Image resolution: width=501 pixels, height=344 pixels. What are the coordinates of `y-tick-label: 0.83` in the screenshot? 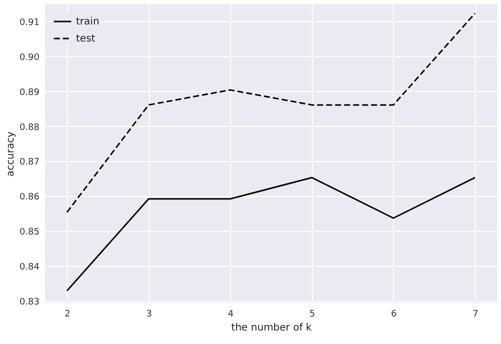 It's located at (29, 302).